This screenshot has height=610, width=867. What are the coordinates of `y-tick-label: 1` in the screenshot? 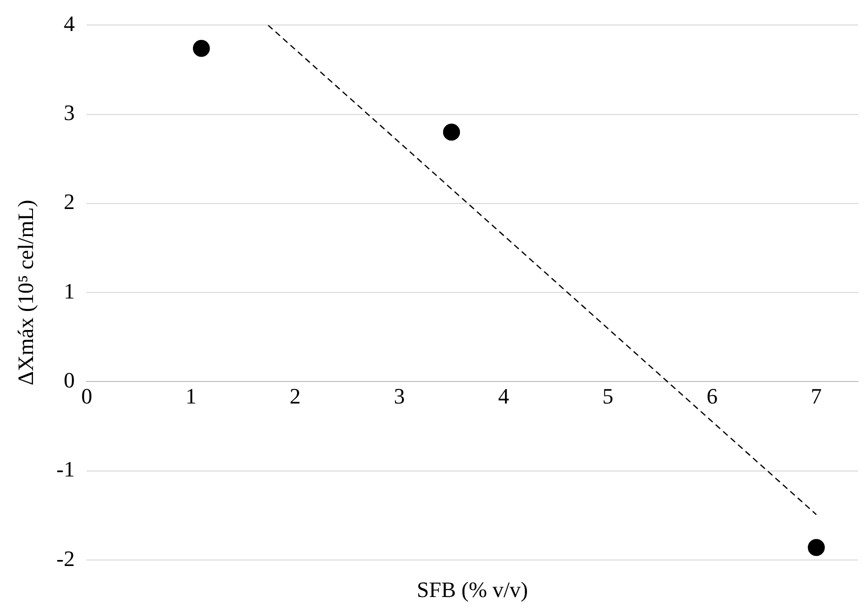 It's located at (69, 291).